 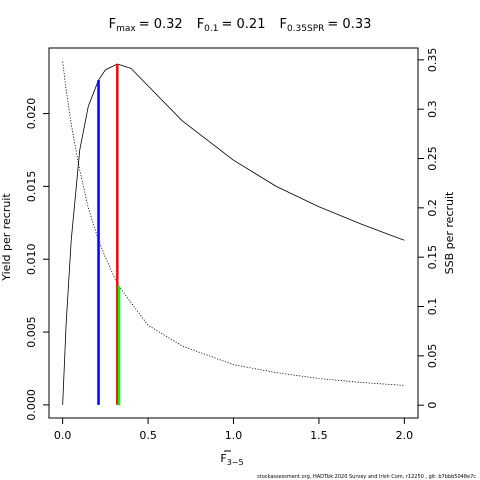 I want to click on title-subscript: max, so click(x=126, y=29).